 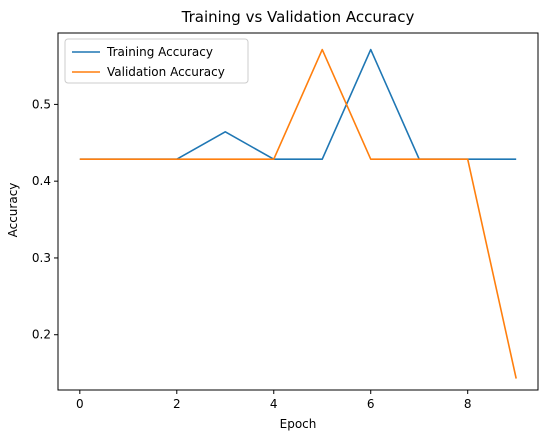 I want to click on y-tick-label: 0.3, so click(x=41, y=258).